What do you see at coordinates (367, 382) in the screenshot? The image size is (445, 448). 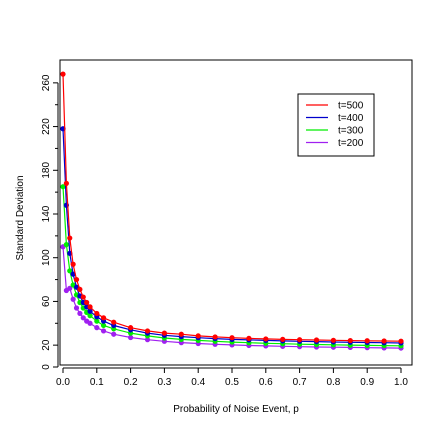 I see `x-tick-label: 0.9` at bounding box center [367, 382].